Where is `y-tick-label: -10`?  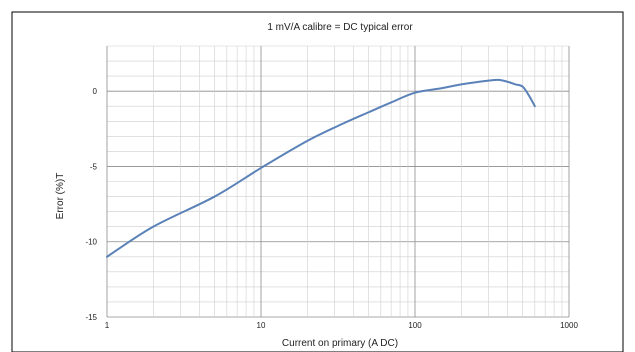
y-tick-label: -10 is located at coordinates (91, 242).